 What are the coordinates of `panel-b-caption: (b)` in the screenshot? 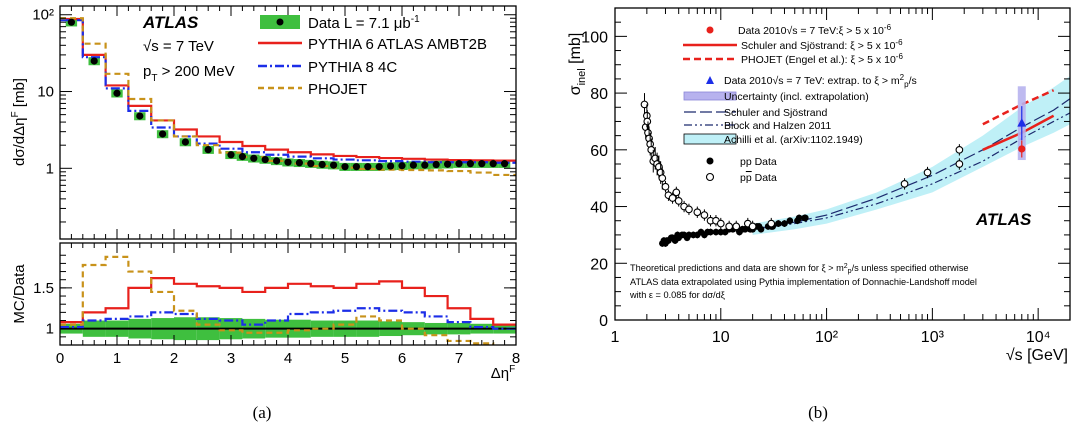 It's located at (818, 412).